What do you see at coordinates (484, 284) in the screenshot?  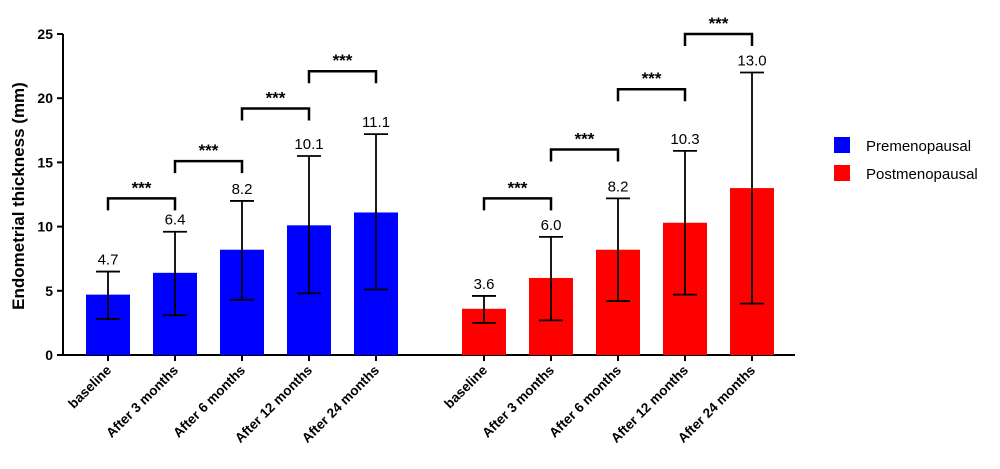 I see `value-label-postmenopausal-baseline: 3.6` at bounding box center [484, 284].